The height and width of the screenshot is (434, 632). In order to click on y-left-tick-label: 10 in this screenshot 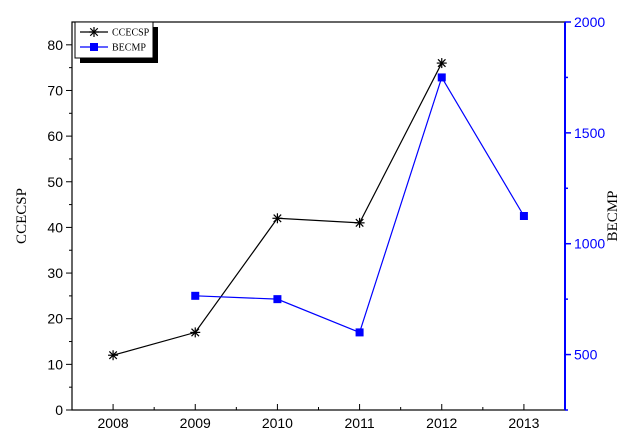, I will do `click(55, 364)`.